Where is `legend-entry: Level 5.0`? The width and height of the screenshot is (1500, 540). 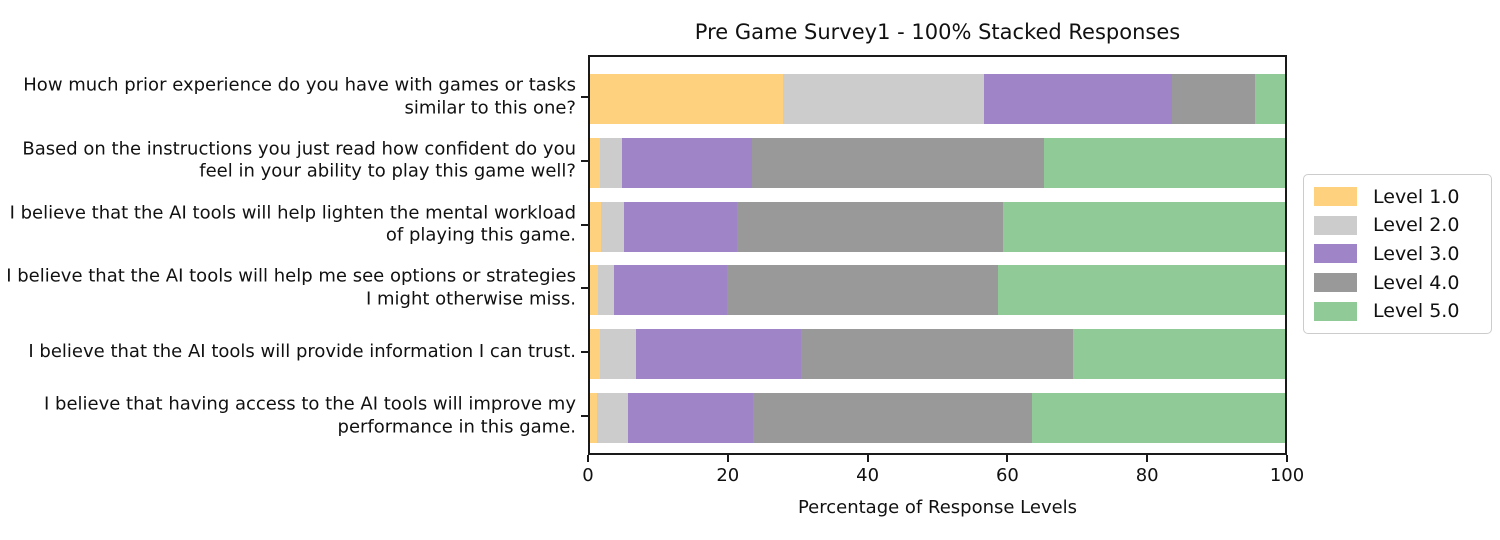
legend-entry: Level 5.0 is located at coordinates (1397, 311).